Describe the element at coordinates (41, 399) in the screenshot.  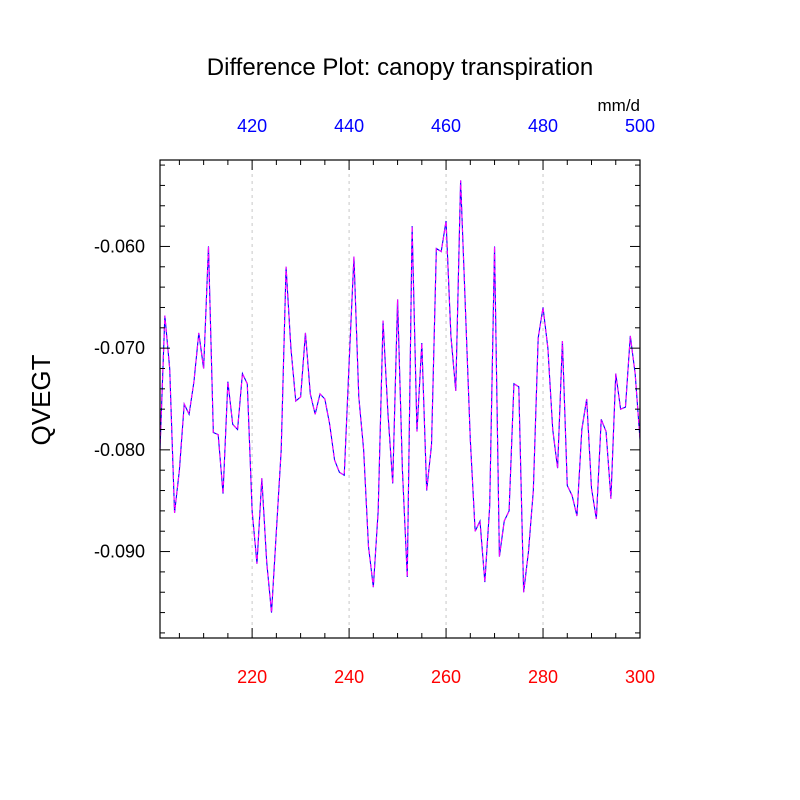
I see `y-axis-label: QVEGT` at that location.